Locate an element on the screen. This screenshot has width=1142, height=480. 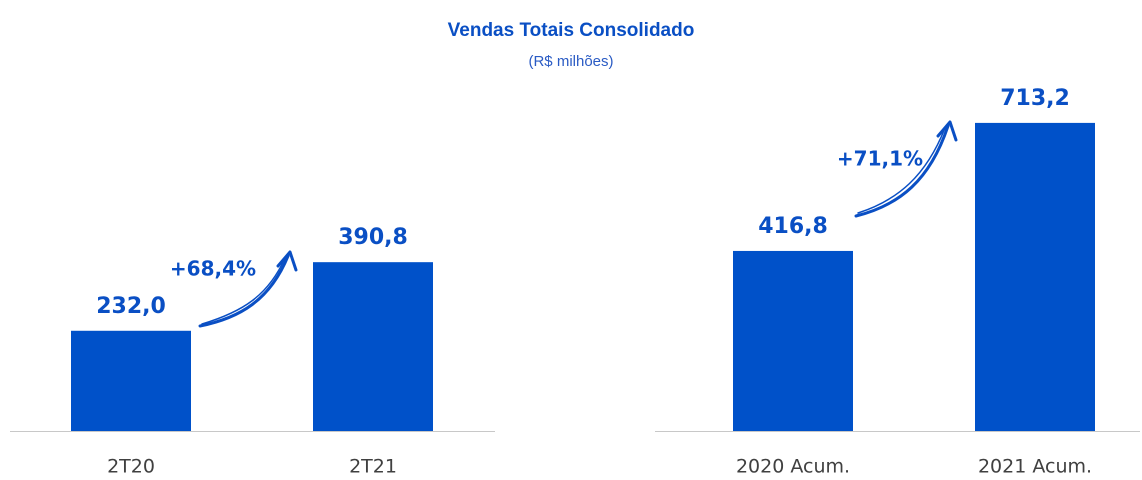
x-tick-label: 2020 Acum. is located at coordinates (793, 467).